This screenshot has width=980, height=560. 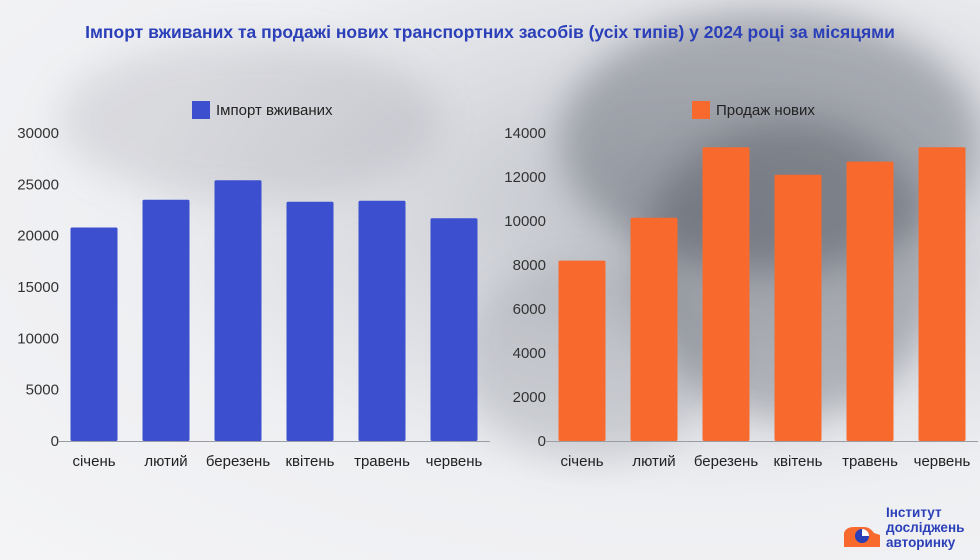 What do you see at coordinates (38, 184) in the screenshot?
I see `y-tick-label: 25000` at bounding box center [38, 184].